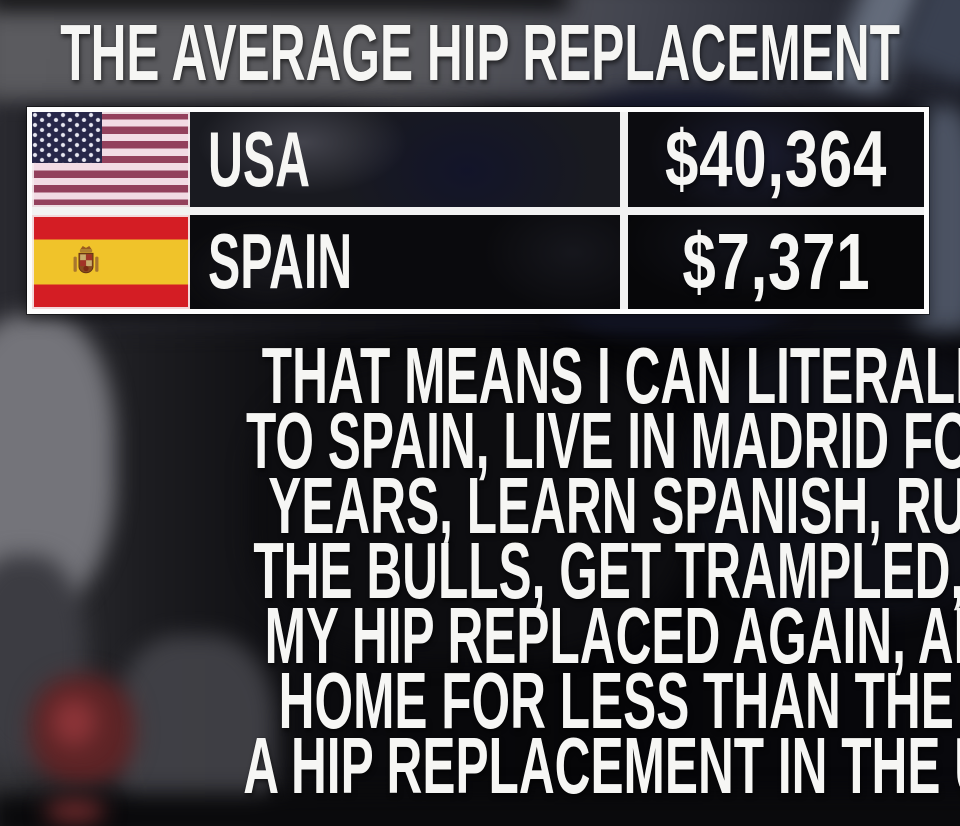  Describe the element at coordinates (480, 809) in the screenshot. I see `bg-bottom-strip` at that location.